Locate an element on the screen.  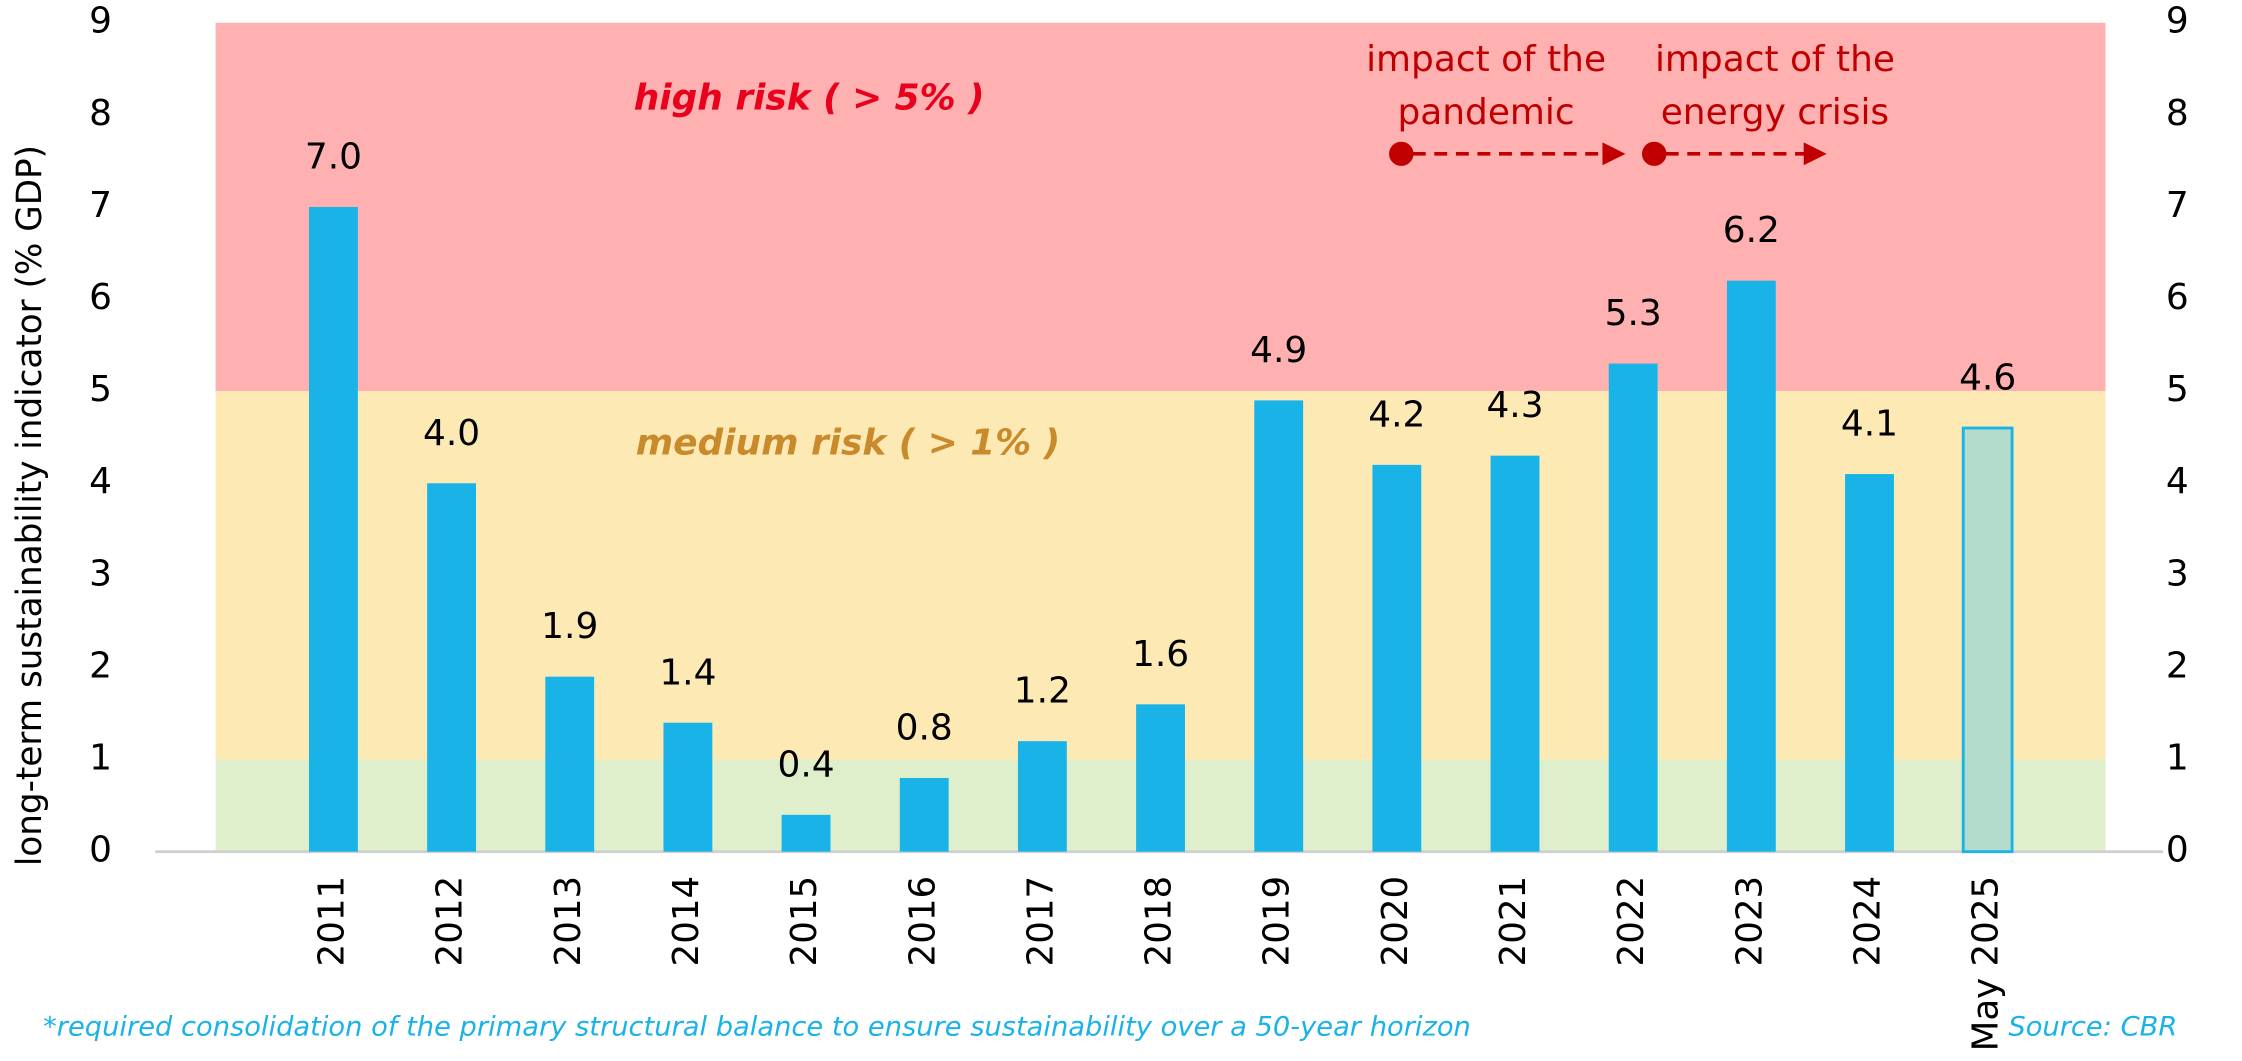
y2-tick-label: 6 is located at coordinates (2177, 297).